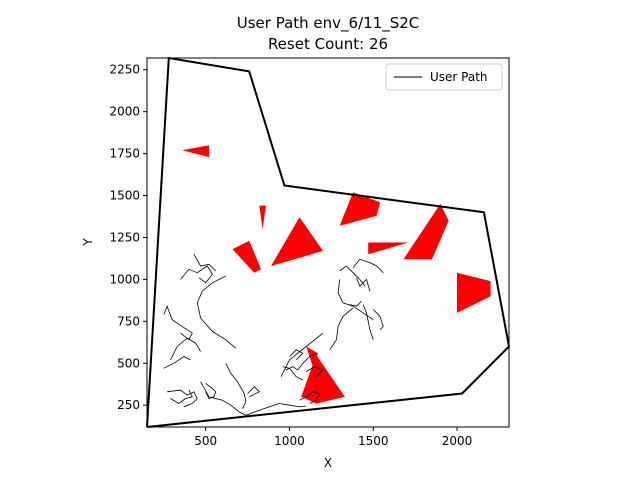  I want to click on y-tick-label: 750, so click(128, 321).